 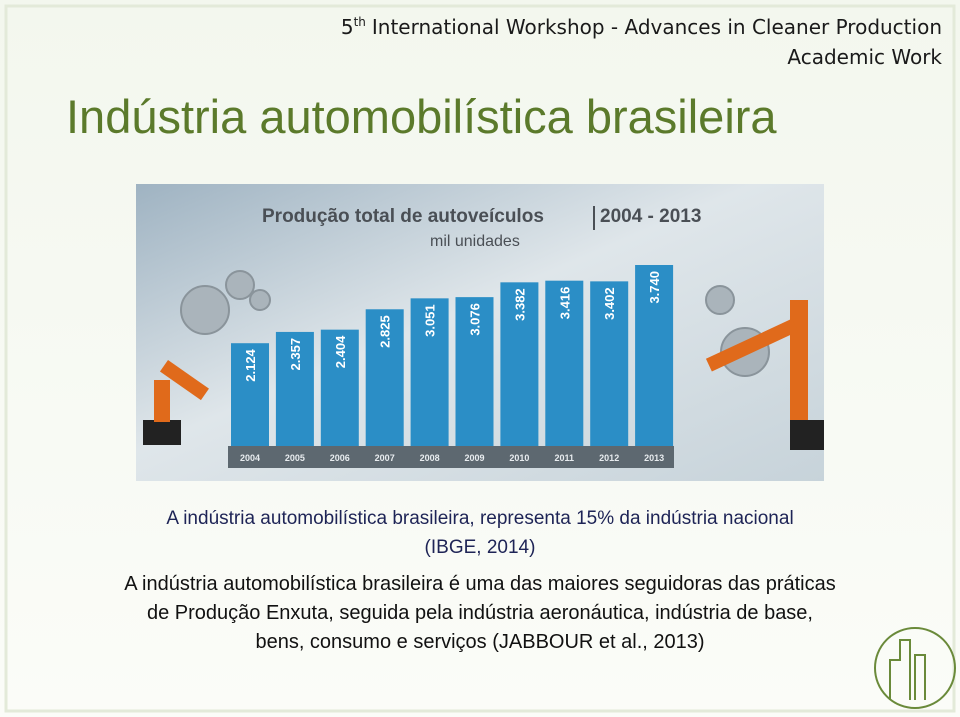 What do you see at coordinates (650, 216) in the screenshot?
I see `chart-period: 2004 - 2013` at bounding box center [650, 216].